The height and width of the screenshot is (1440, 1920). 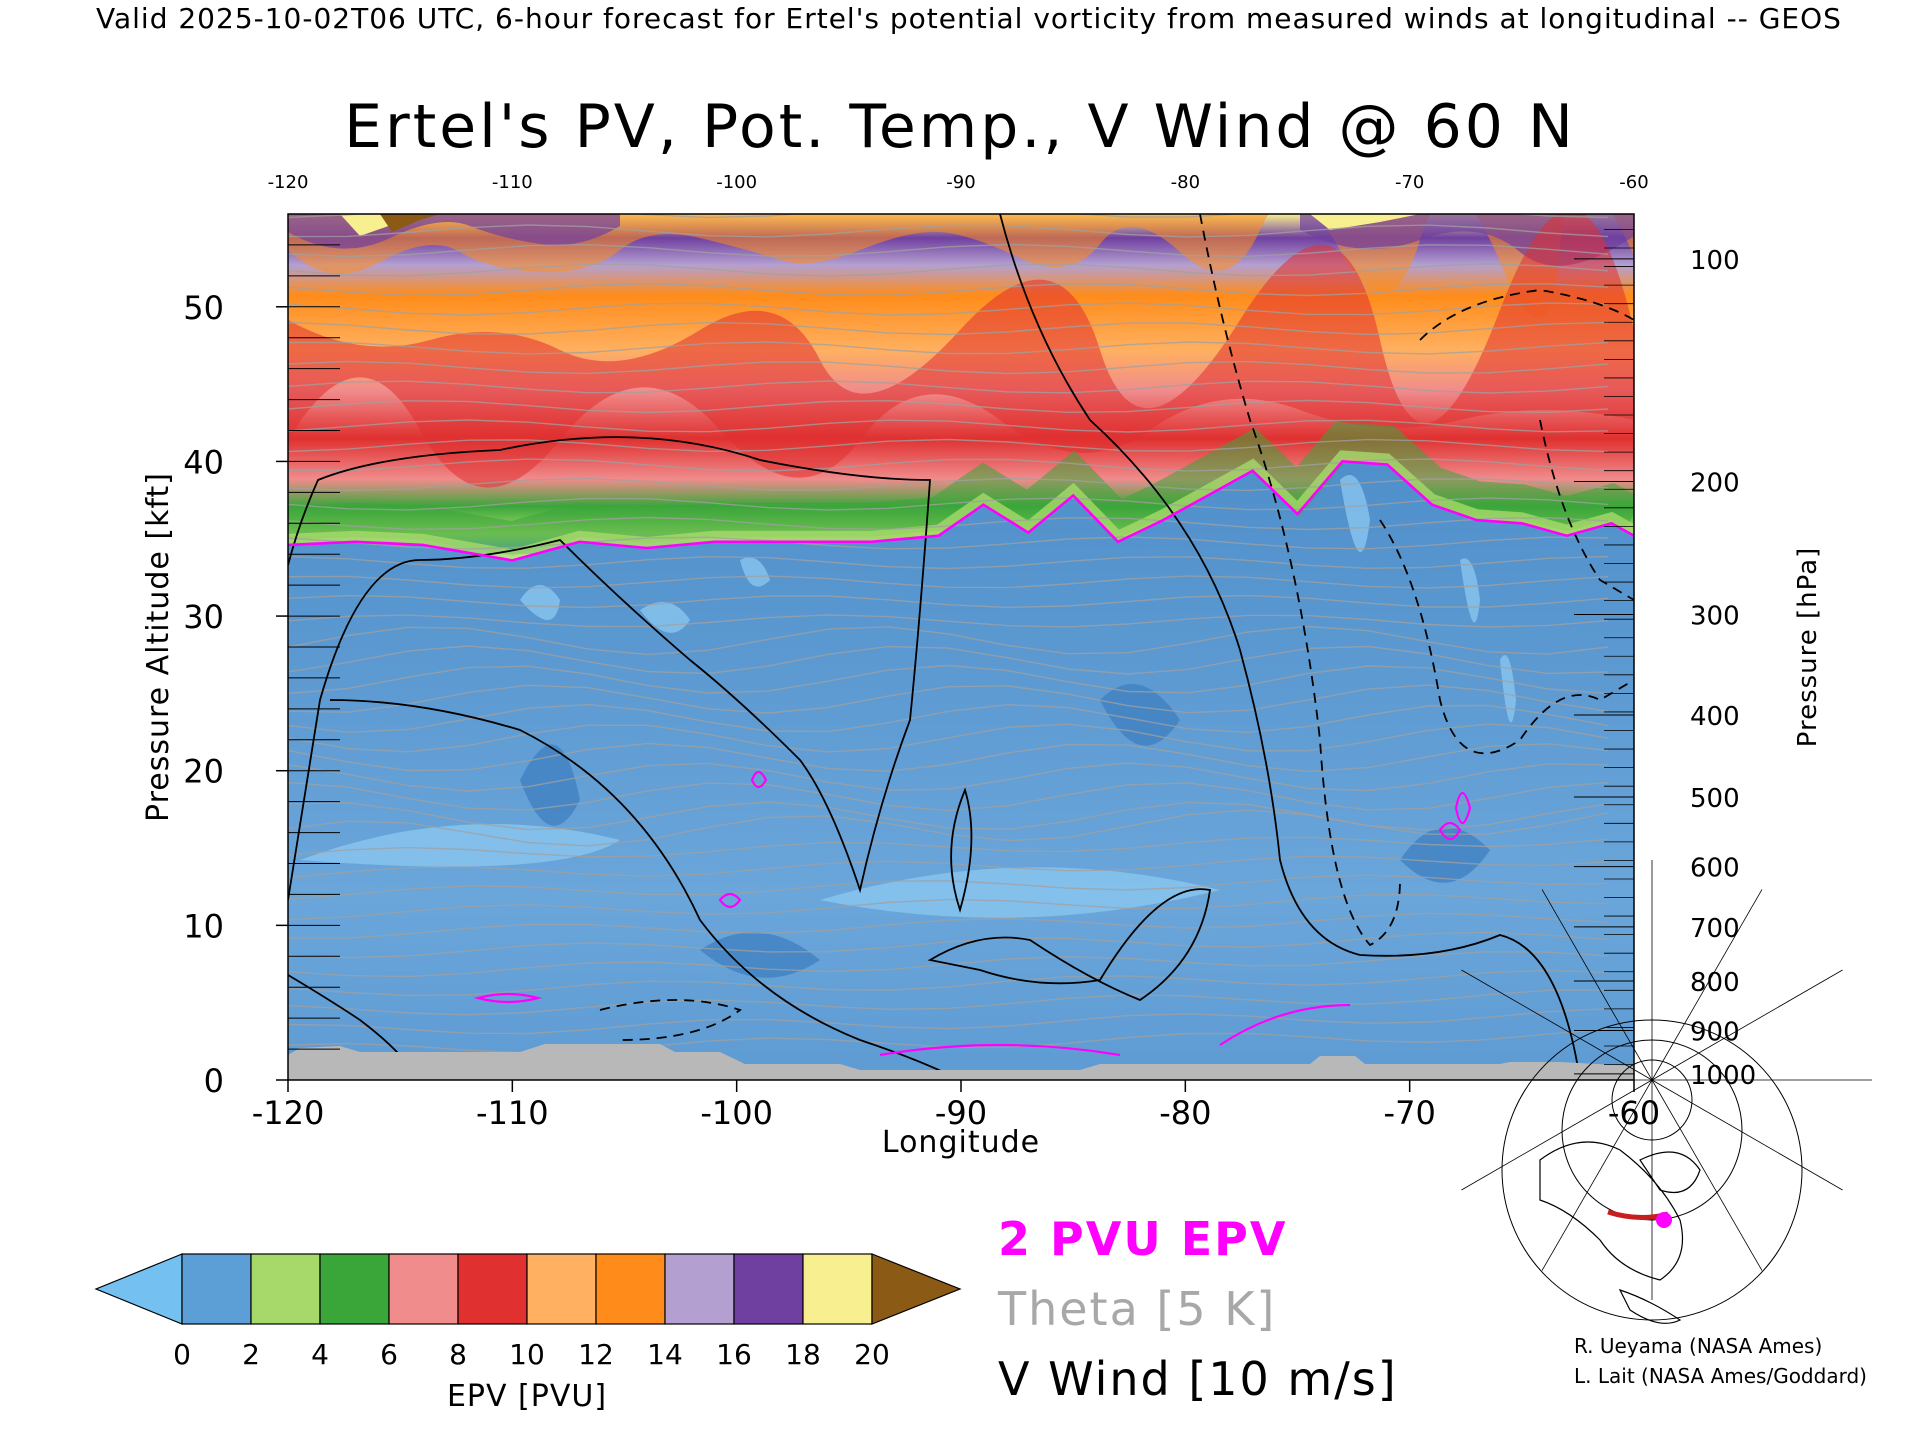 What do you see at coordinates (158, 647) in the screenshot?
I see `y-axis-label: Pressure Altitude [kft]` at bounding box center [158, 647].